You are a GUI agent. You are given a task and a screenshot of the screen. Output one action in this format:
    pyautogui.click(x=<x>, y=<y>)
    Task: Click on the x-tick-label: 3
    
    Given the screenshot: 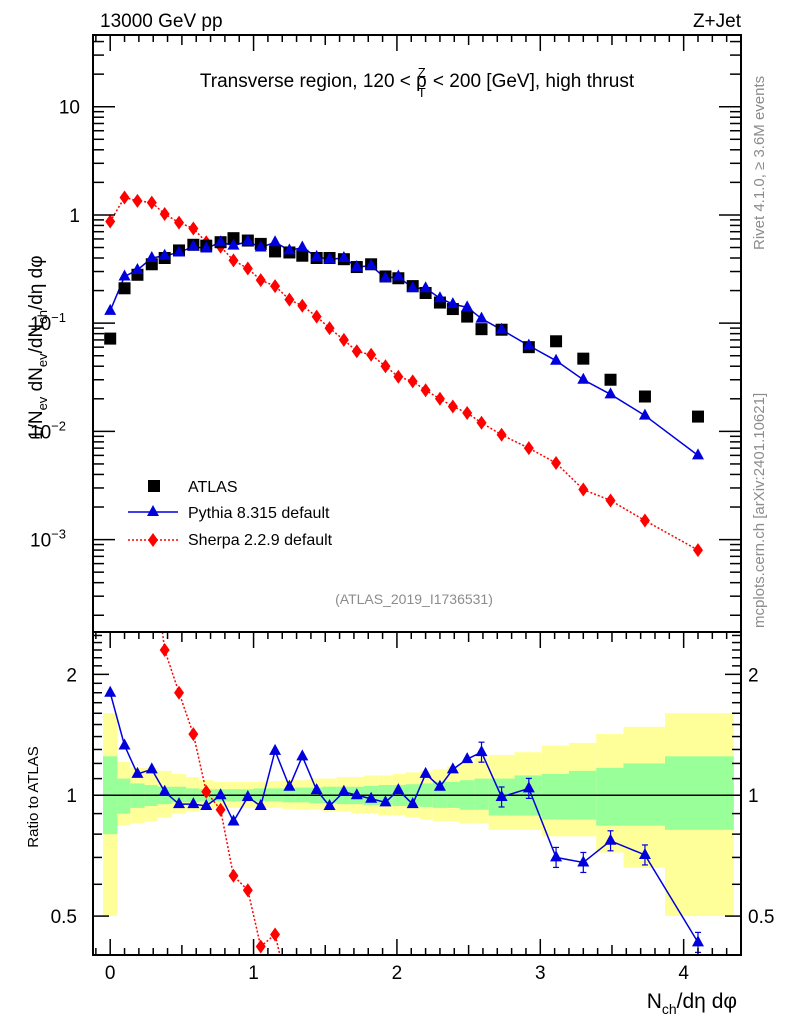 What is the action you would take?
    pyautogui.click(x=540, y=973)
    